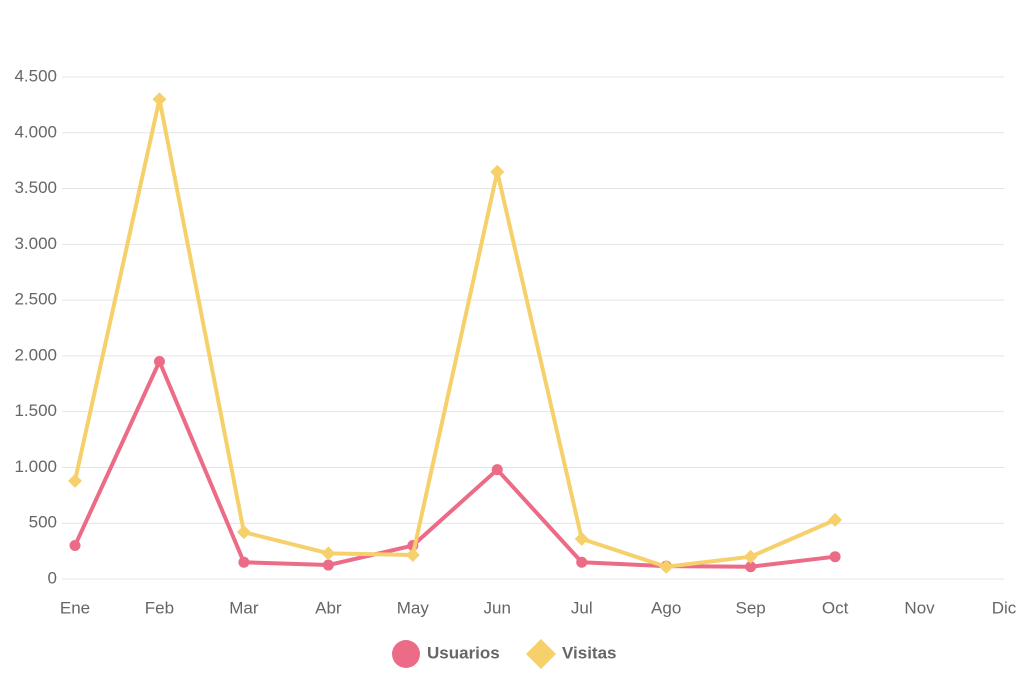 This screenshot has width=1024, height=688. Describe the element at coordinates (52, 577) in the screenshot. I see `y-tick-label: 0` at that location.